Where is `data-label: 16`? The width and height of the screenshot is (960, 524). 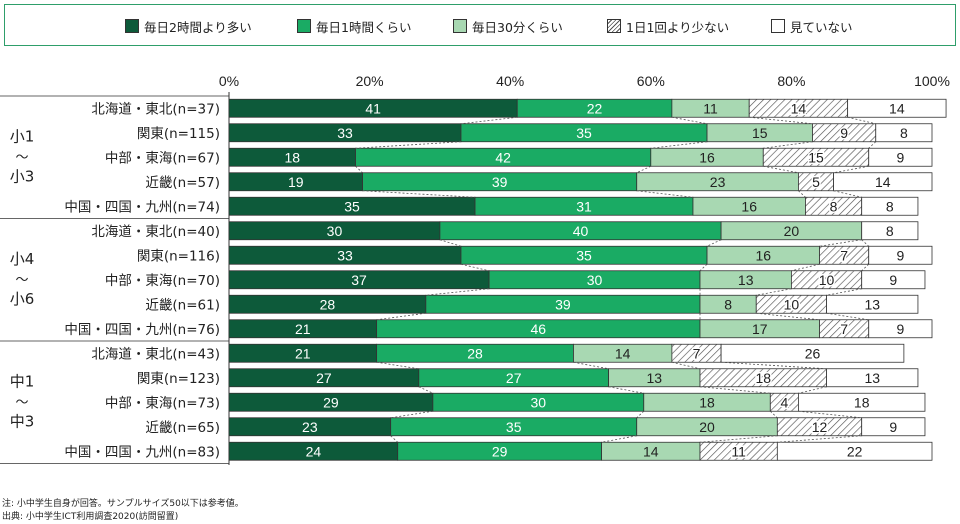
data-label: 16 is located at coordinates (749, 206).